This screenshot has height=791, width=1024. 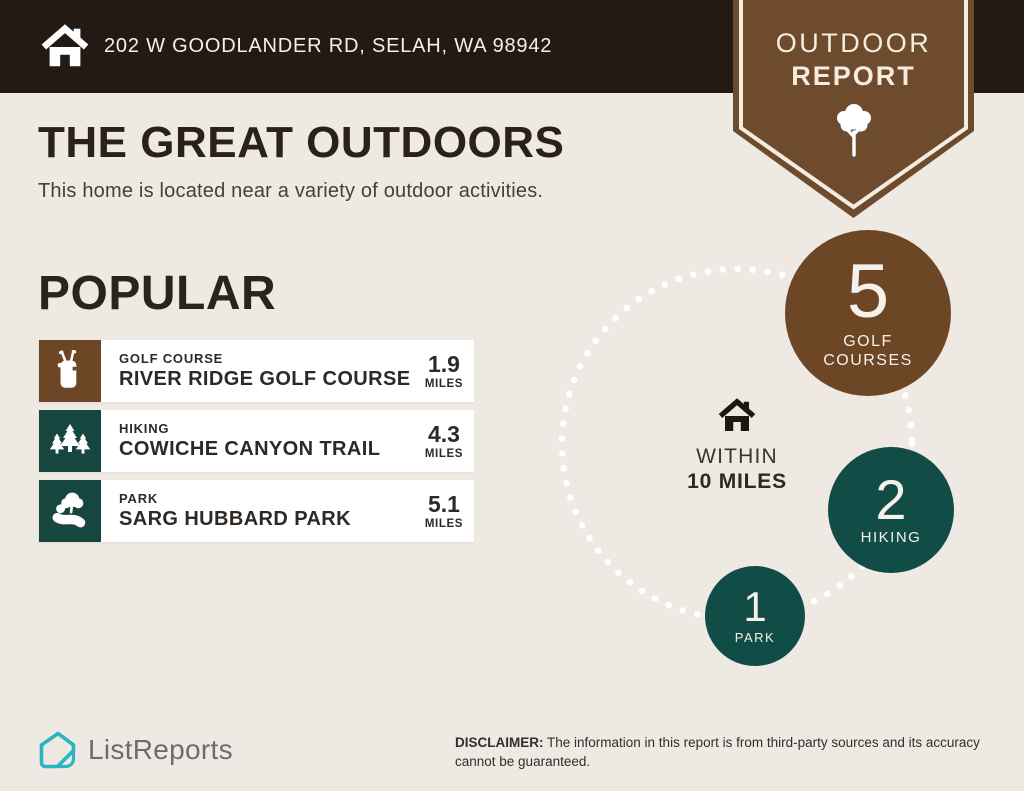 What do you see at coordinates (737, 481) in the screenshot?
I see `radius-distance-label: 10 MILES` at bounding box center [737, 481].